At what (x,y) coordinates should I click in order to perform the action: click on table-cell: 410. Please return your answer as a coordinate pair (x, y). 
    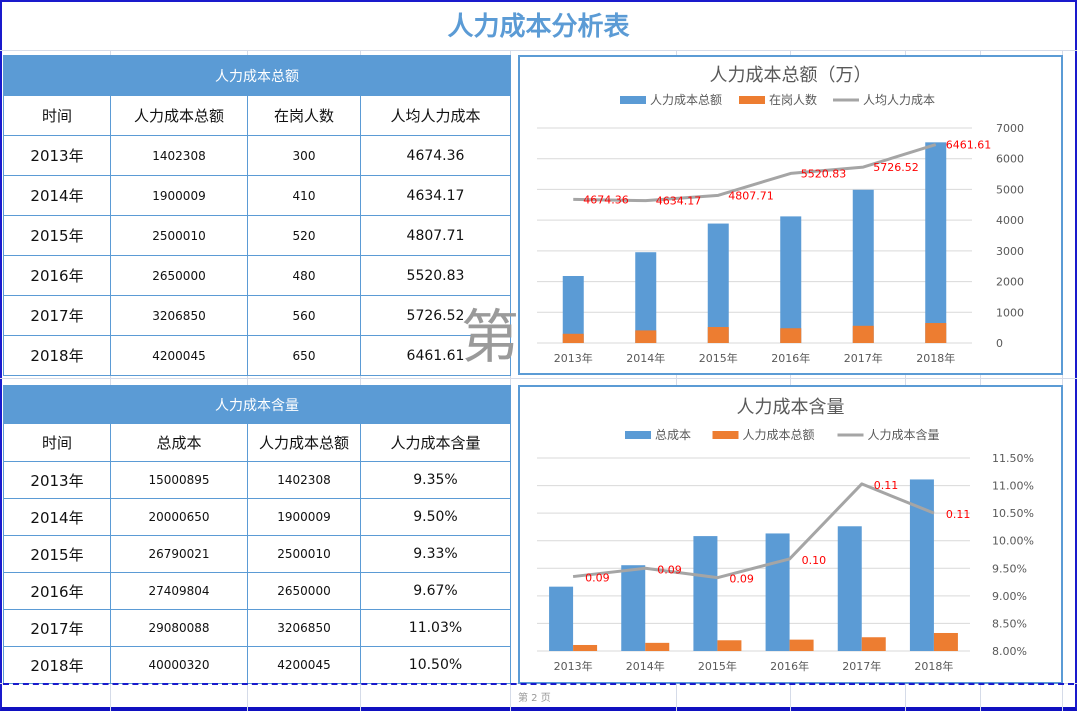
    Looking at the image, I should click on (304, 195).